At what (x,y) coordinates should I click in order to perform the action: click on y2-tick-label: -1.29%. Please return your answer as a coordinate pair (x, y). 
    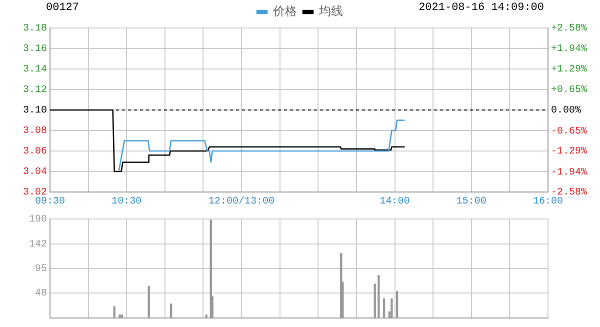
    Looking at the image, I should click on (569, 152).